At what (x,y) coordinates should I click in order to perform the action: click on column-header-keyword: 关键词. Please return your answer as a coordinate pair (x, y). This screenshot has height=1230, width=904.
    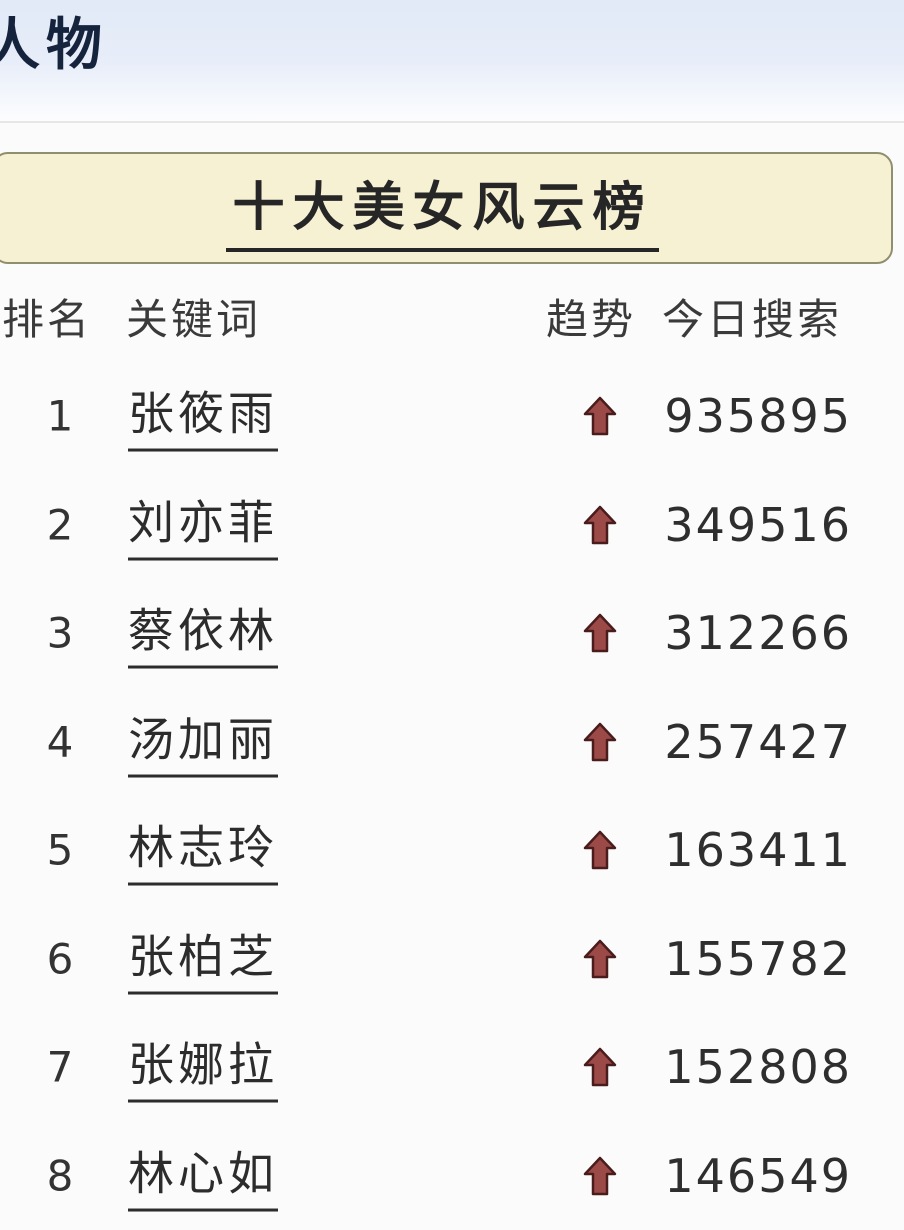
    Looking at the image, I should click on (193, 316).